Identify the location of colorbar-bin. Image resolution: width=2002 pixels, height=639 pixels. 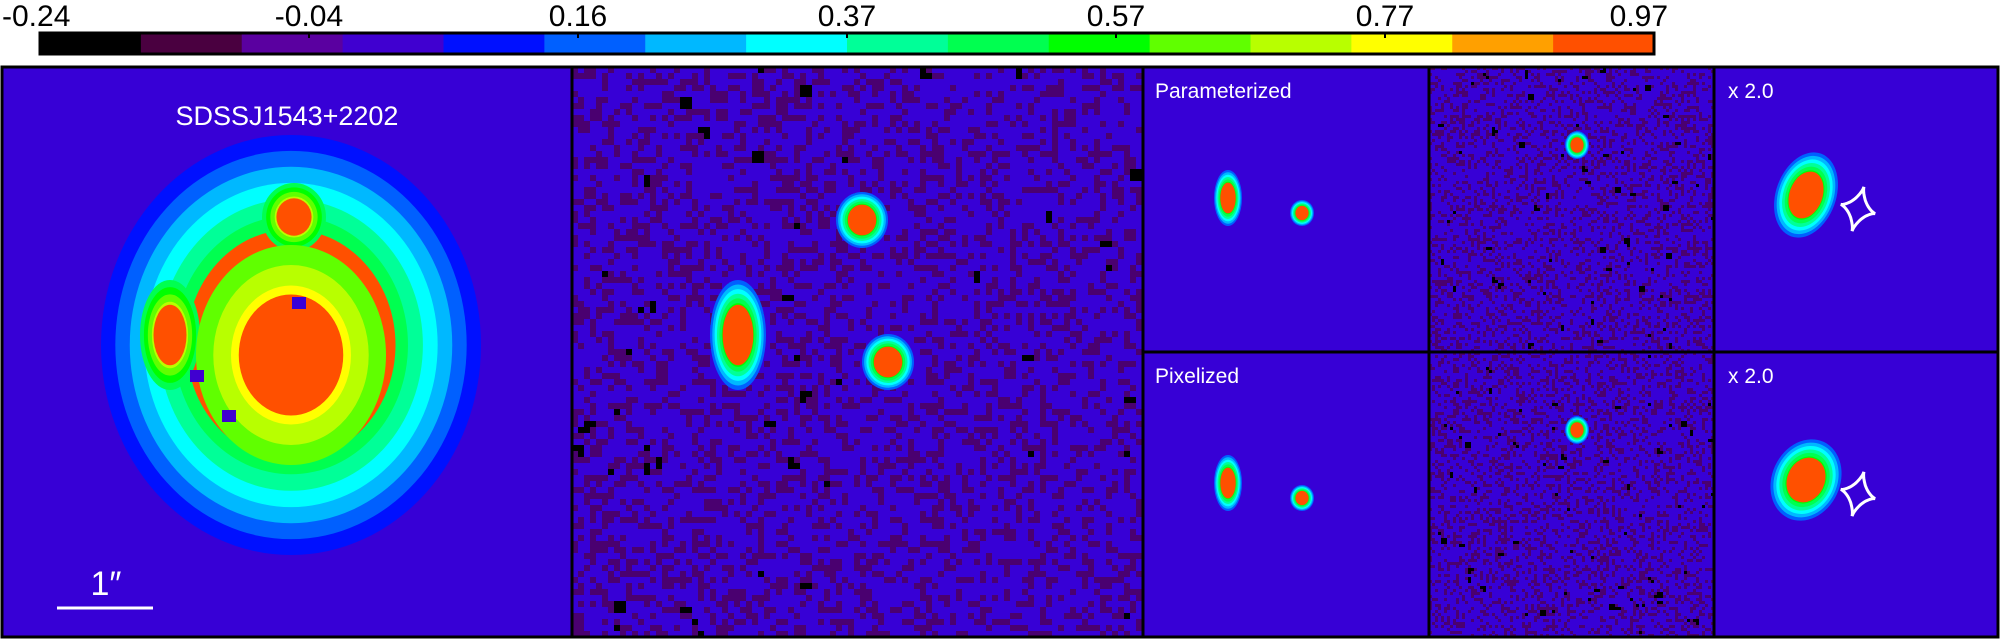
(696, 43).